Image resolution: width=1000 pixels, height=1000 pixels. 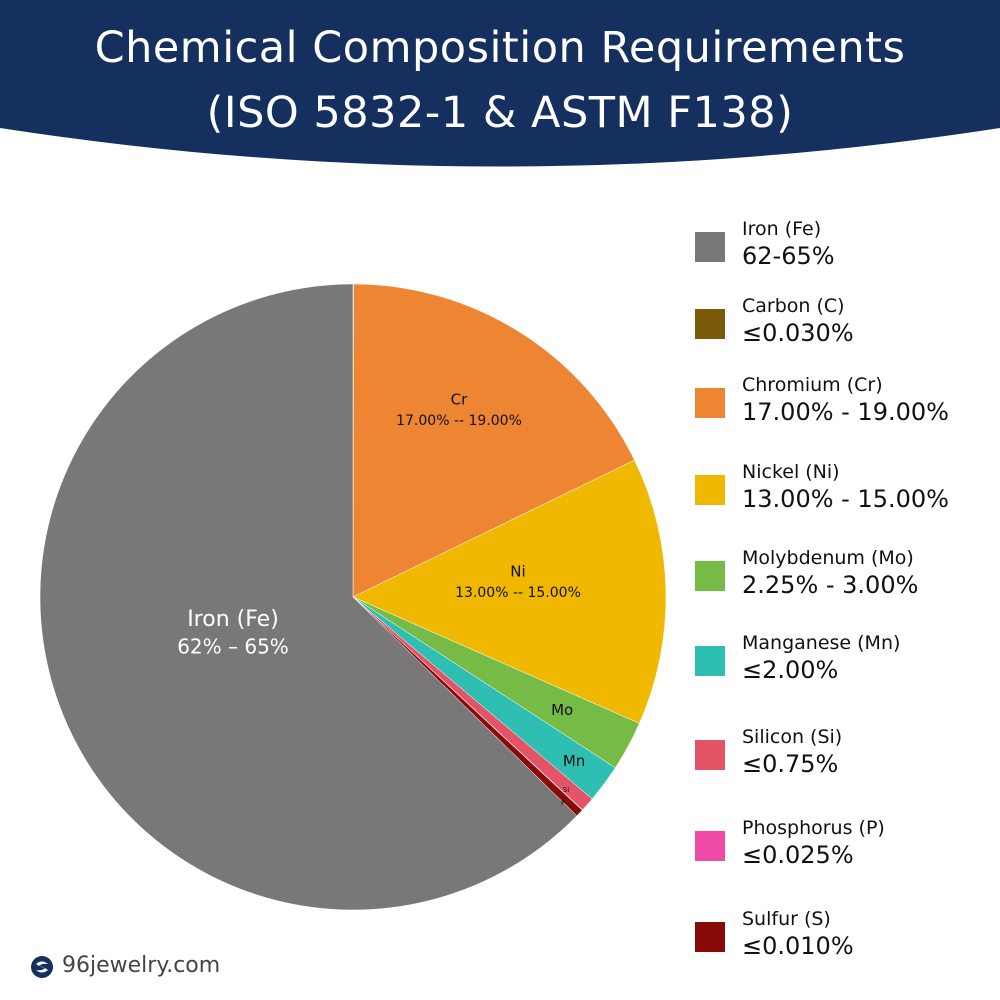 What do you see at coordinates (141, 965) in the screenshot?
I see `brand-name: 96jewelry.com` at bounding box center [141, 965].